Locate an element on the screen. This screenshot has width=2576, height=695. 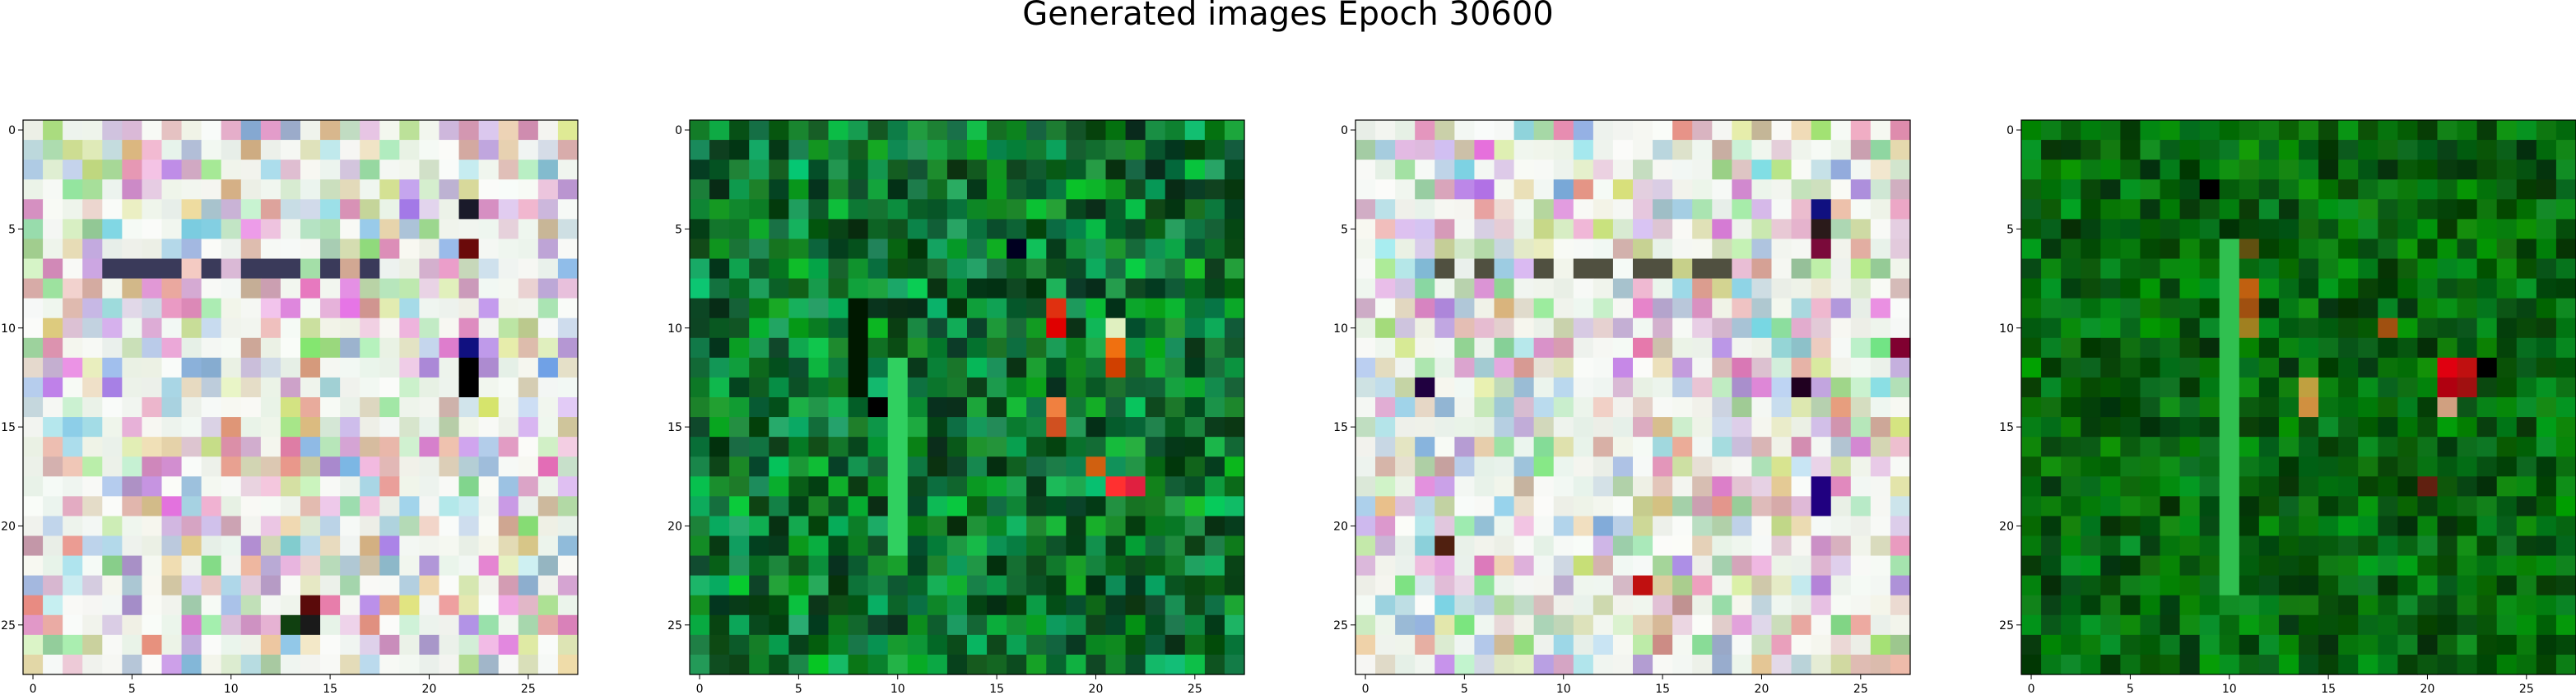
y-tick-label: 20 is located at coordinates (674, 526).